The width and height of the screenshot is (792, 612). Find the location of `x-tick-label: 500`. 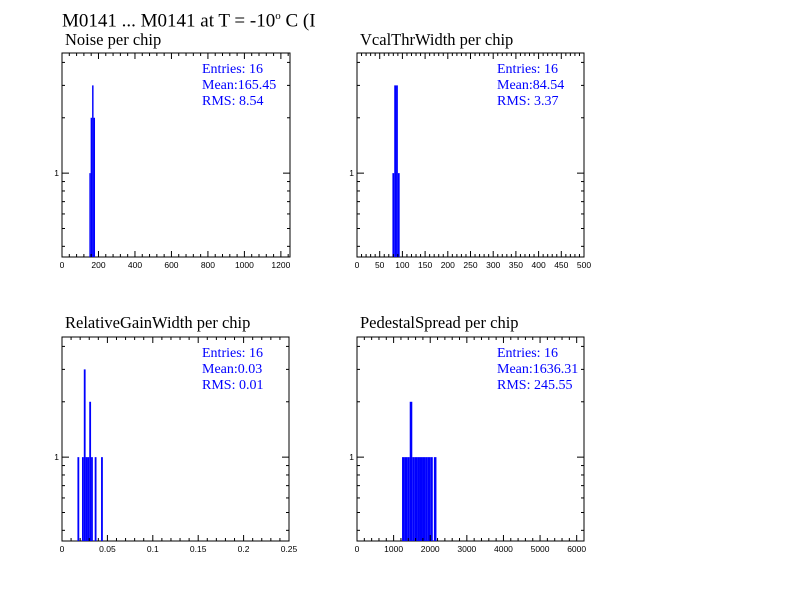

x-tick-label: 500 is located at coordinates (584, 265).